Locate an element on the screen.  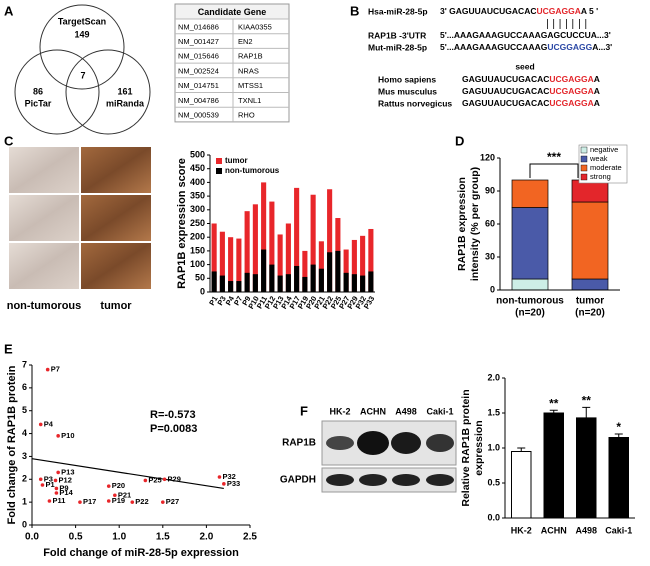
y-tick-label: 5 is located at coordinates (24, 410).